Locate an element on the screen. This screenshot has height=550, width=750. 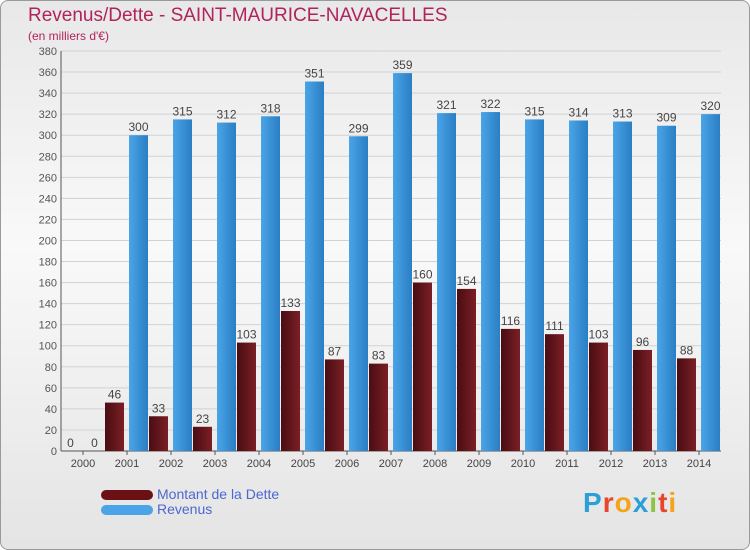
debt-value-label: 46 is located at coordinates (115, 395).